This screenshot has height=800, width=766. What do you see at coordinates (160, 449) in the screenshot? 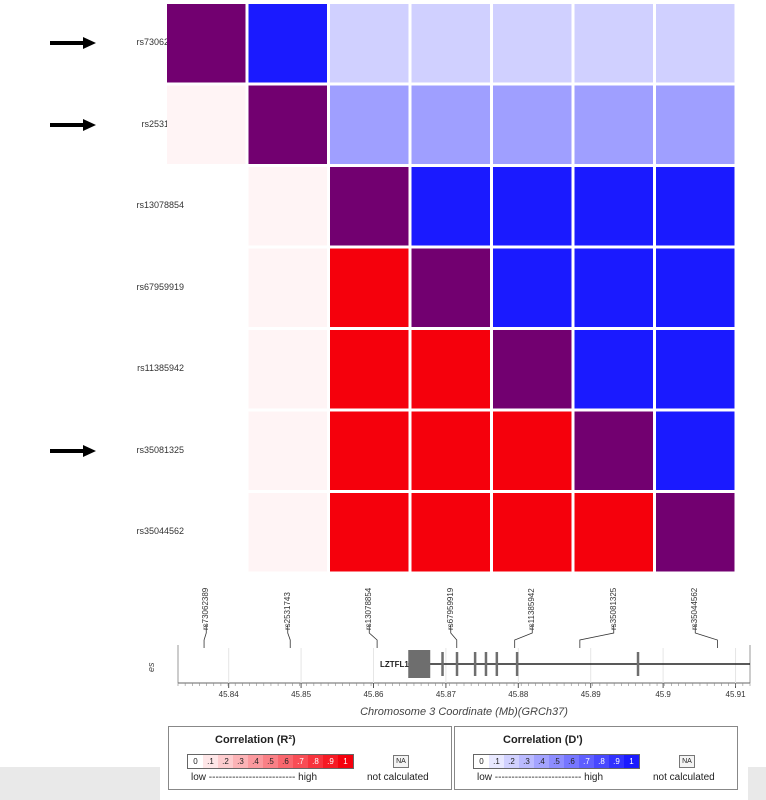
I see `row-label-rs35081325: rs35081325` at bounding box center [160, 449].